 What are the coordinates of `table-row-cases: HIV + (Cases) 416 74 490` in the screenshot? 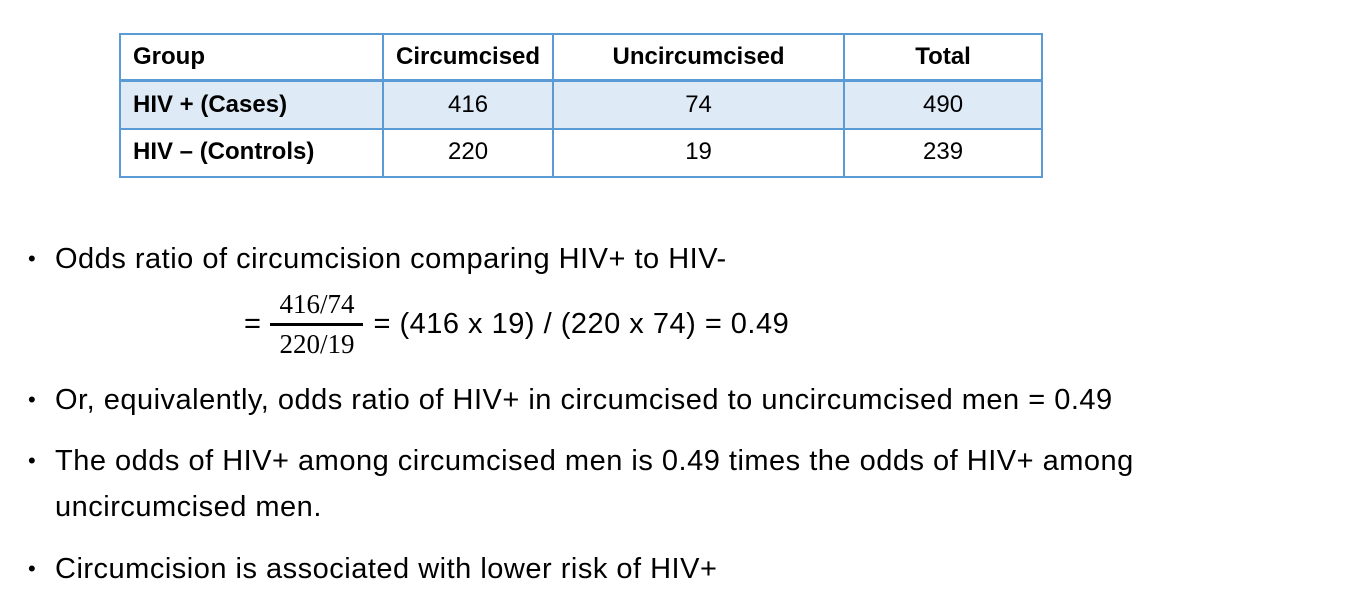 It's located at (581, 104).